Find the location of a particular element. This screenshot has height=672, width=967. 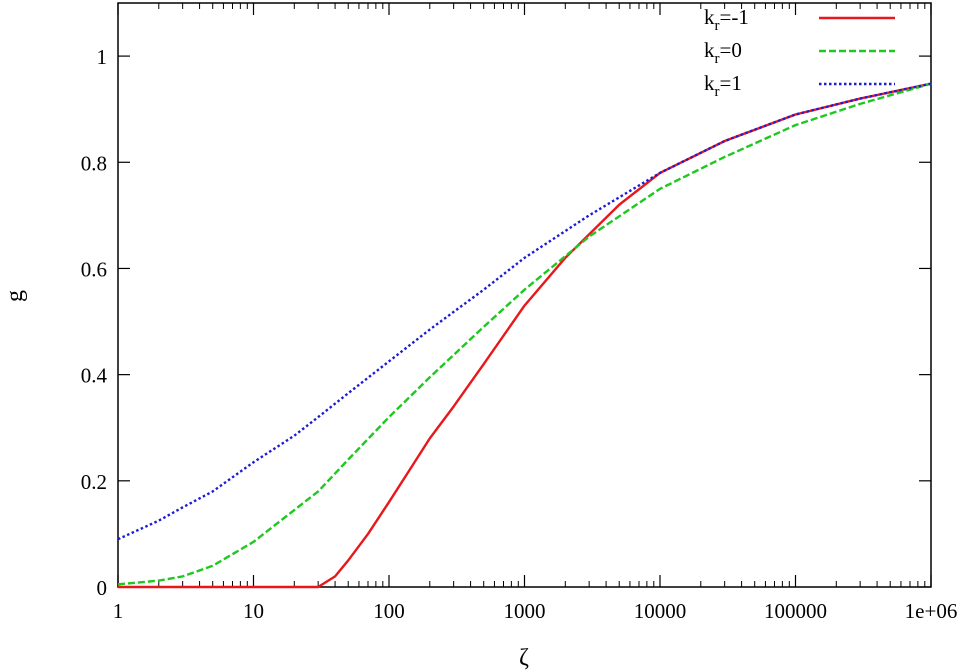

x-tick-label: 10000 is located at coordinates (660, 611).